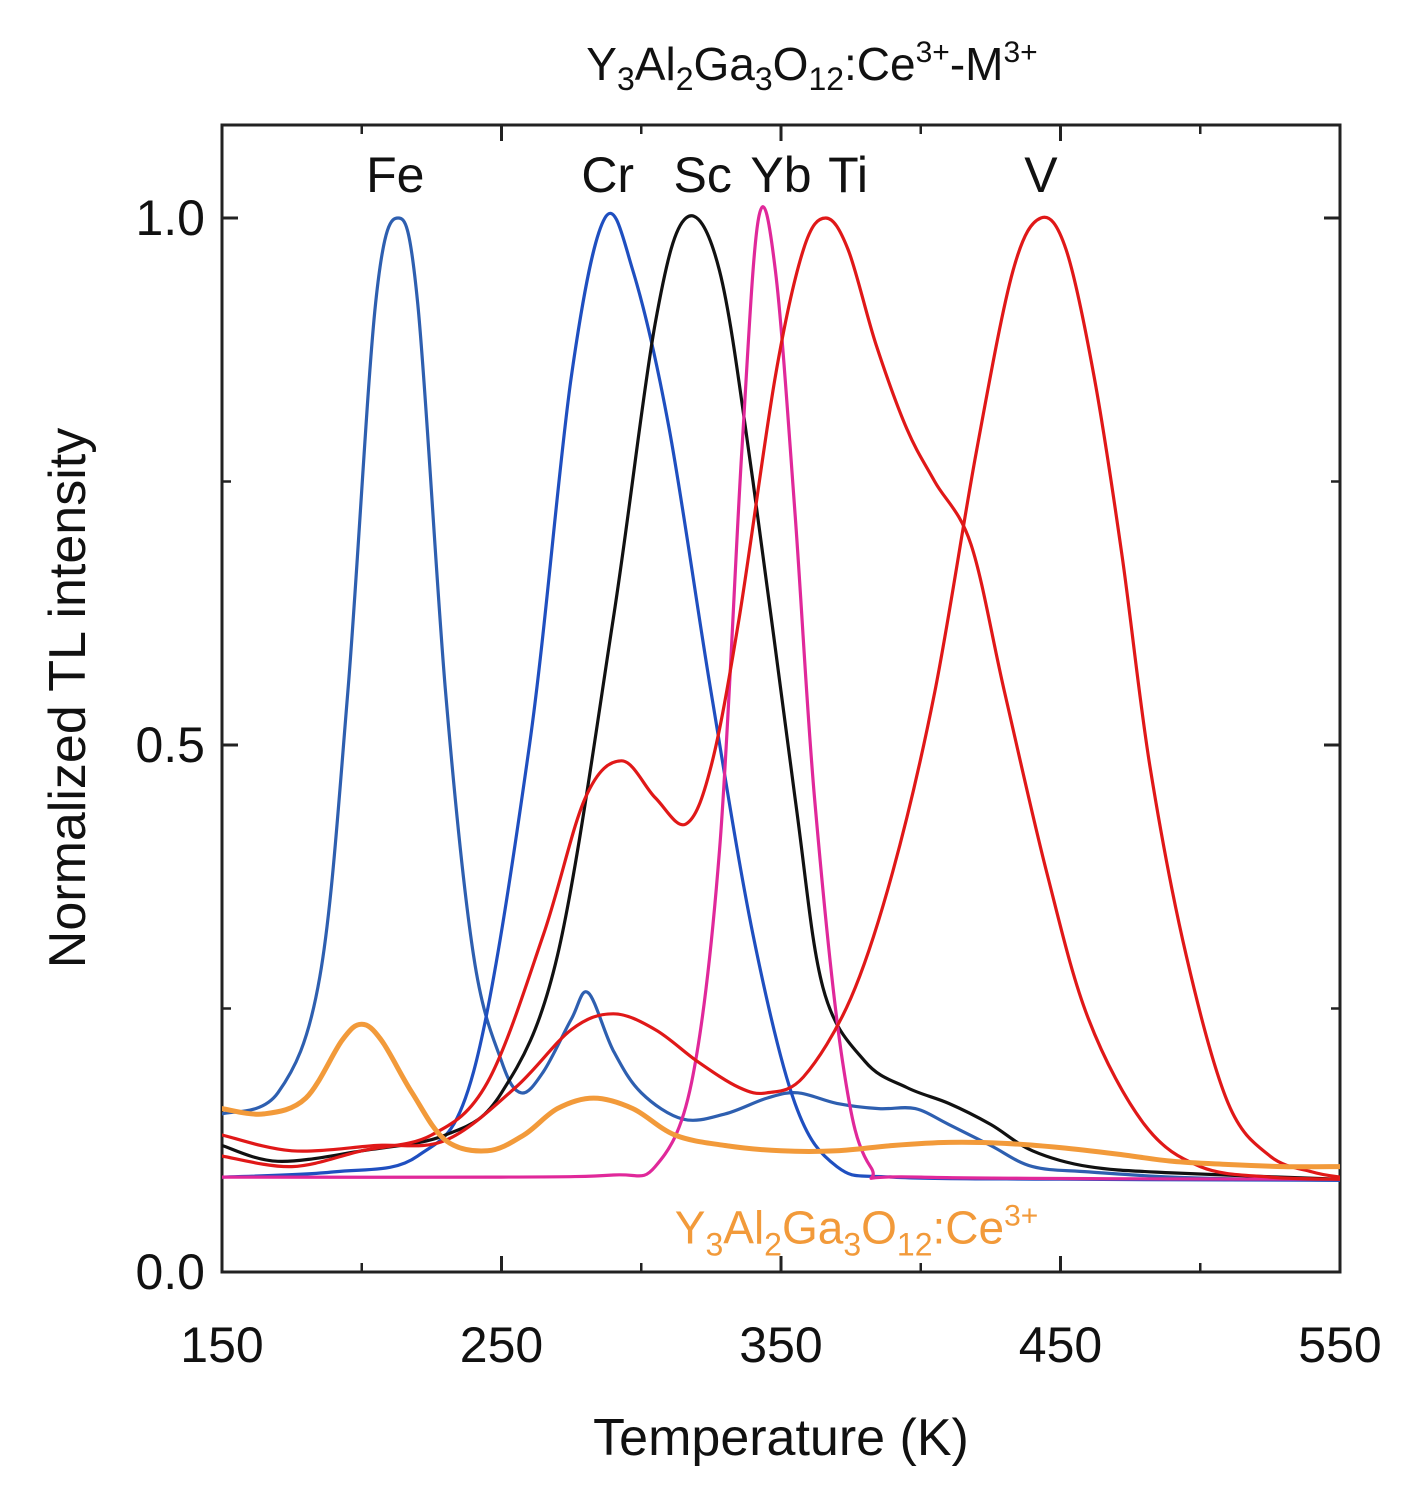 Image resolution: width=1424 pixels, height=1487 pixels. I want to click on x-tick-label: 150, so click(221, 1345).